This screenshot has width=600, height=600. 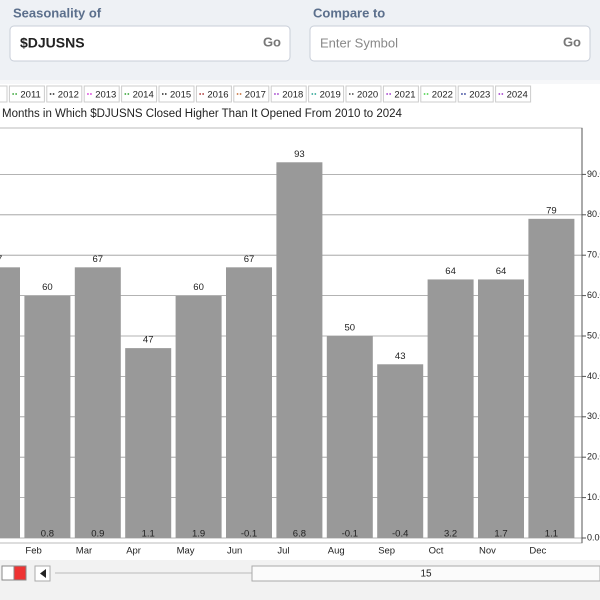 What do you see at coordinates (593, 376) in the screenshot?
I see `y-tick-label: 40.0` at bounding box center [593, 376].